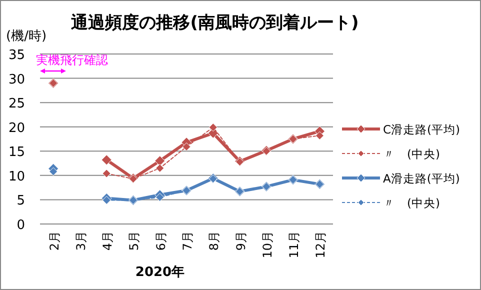 The image size is (481, 290). Describe the element at coordinates (20, 201) in the screenshot. I see `y-tick-label: 5` at that location.